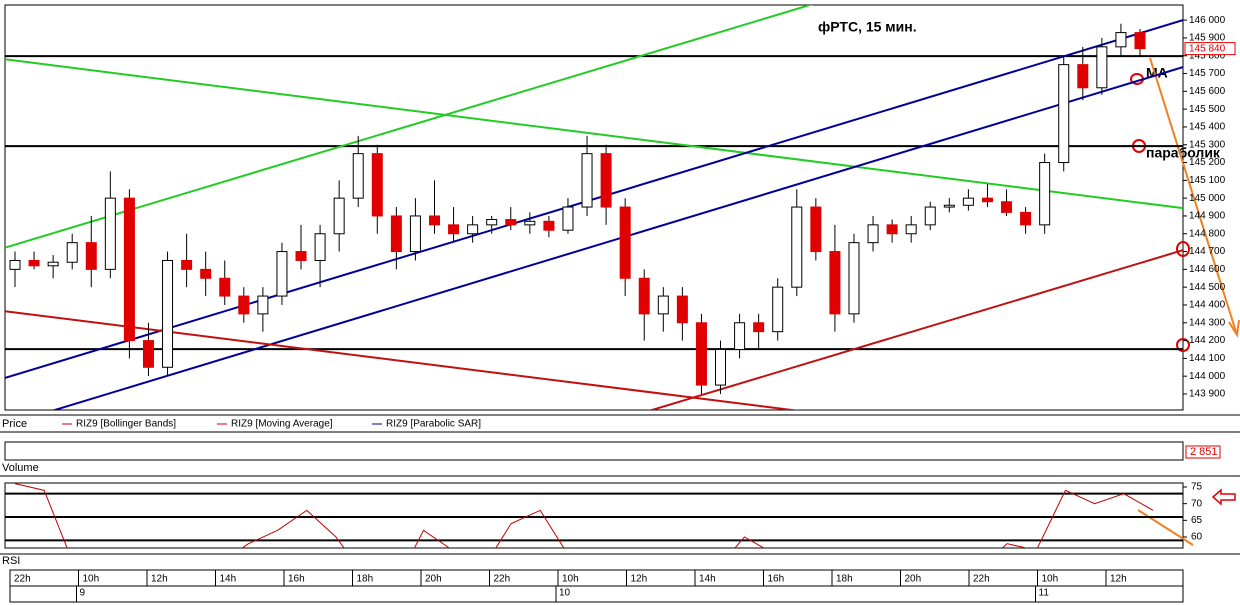  Describe the element at coordinates (1207, 127) in the screenshot. I see `y-tick-label: 145 400` at that location.